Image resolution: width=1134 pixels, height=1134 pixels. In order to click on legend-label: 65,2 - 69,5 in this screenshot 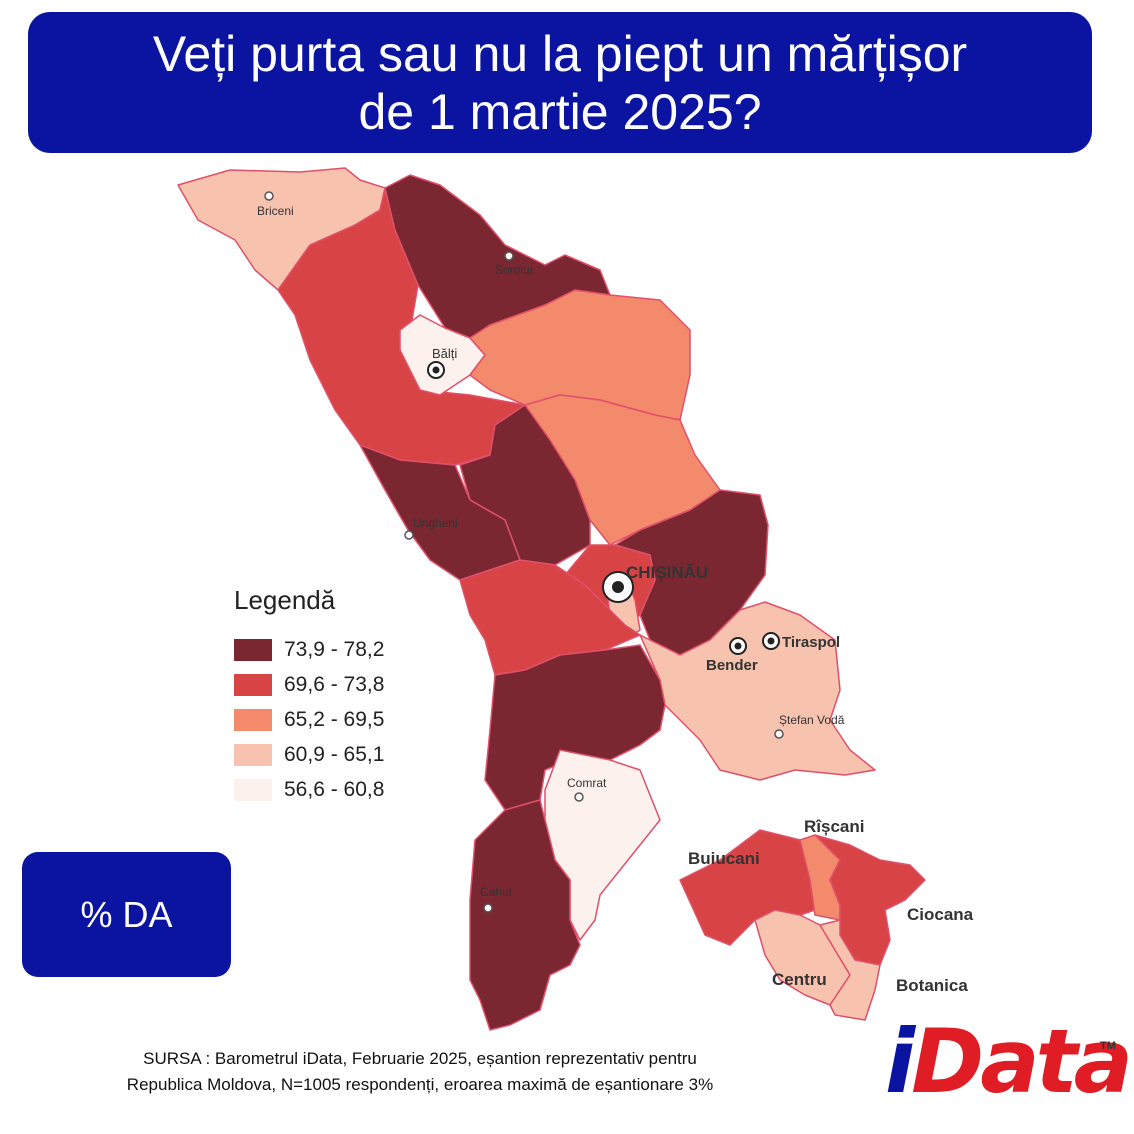, I will do `click(334, 719)`.